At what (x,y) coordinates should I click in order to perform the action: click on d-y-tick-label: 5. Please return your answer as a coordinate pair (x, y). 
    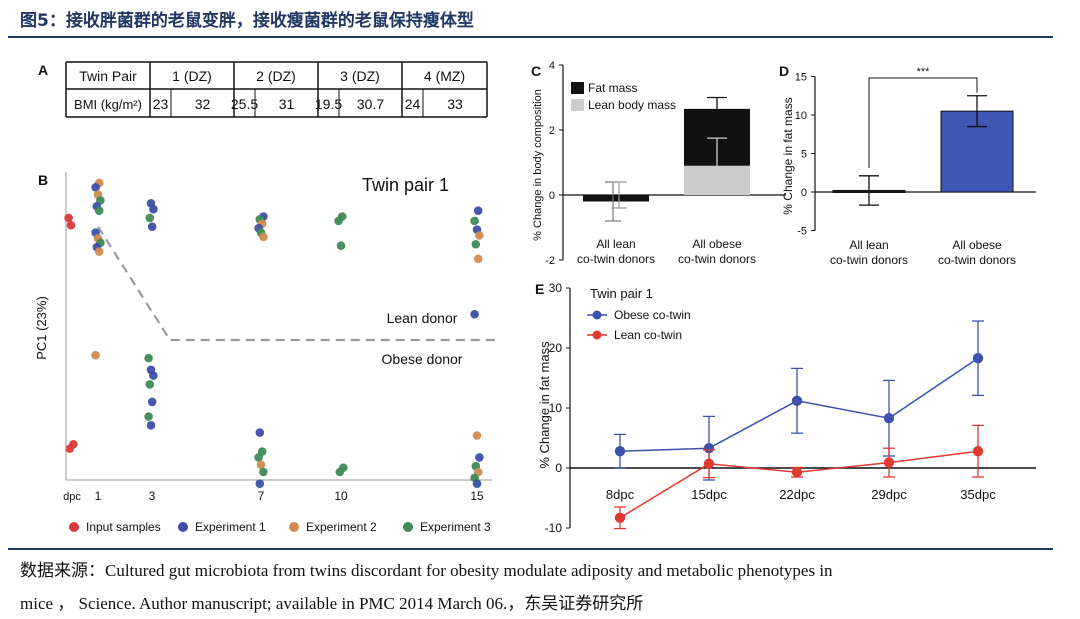
    Looking at the image, I should click on (804, 155).